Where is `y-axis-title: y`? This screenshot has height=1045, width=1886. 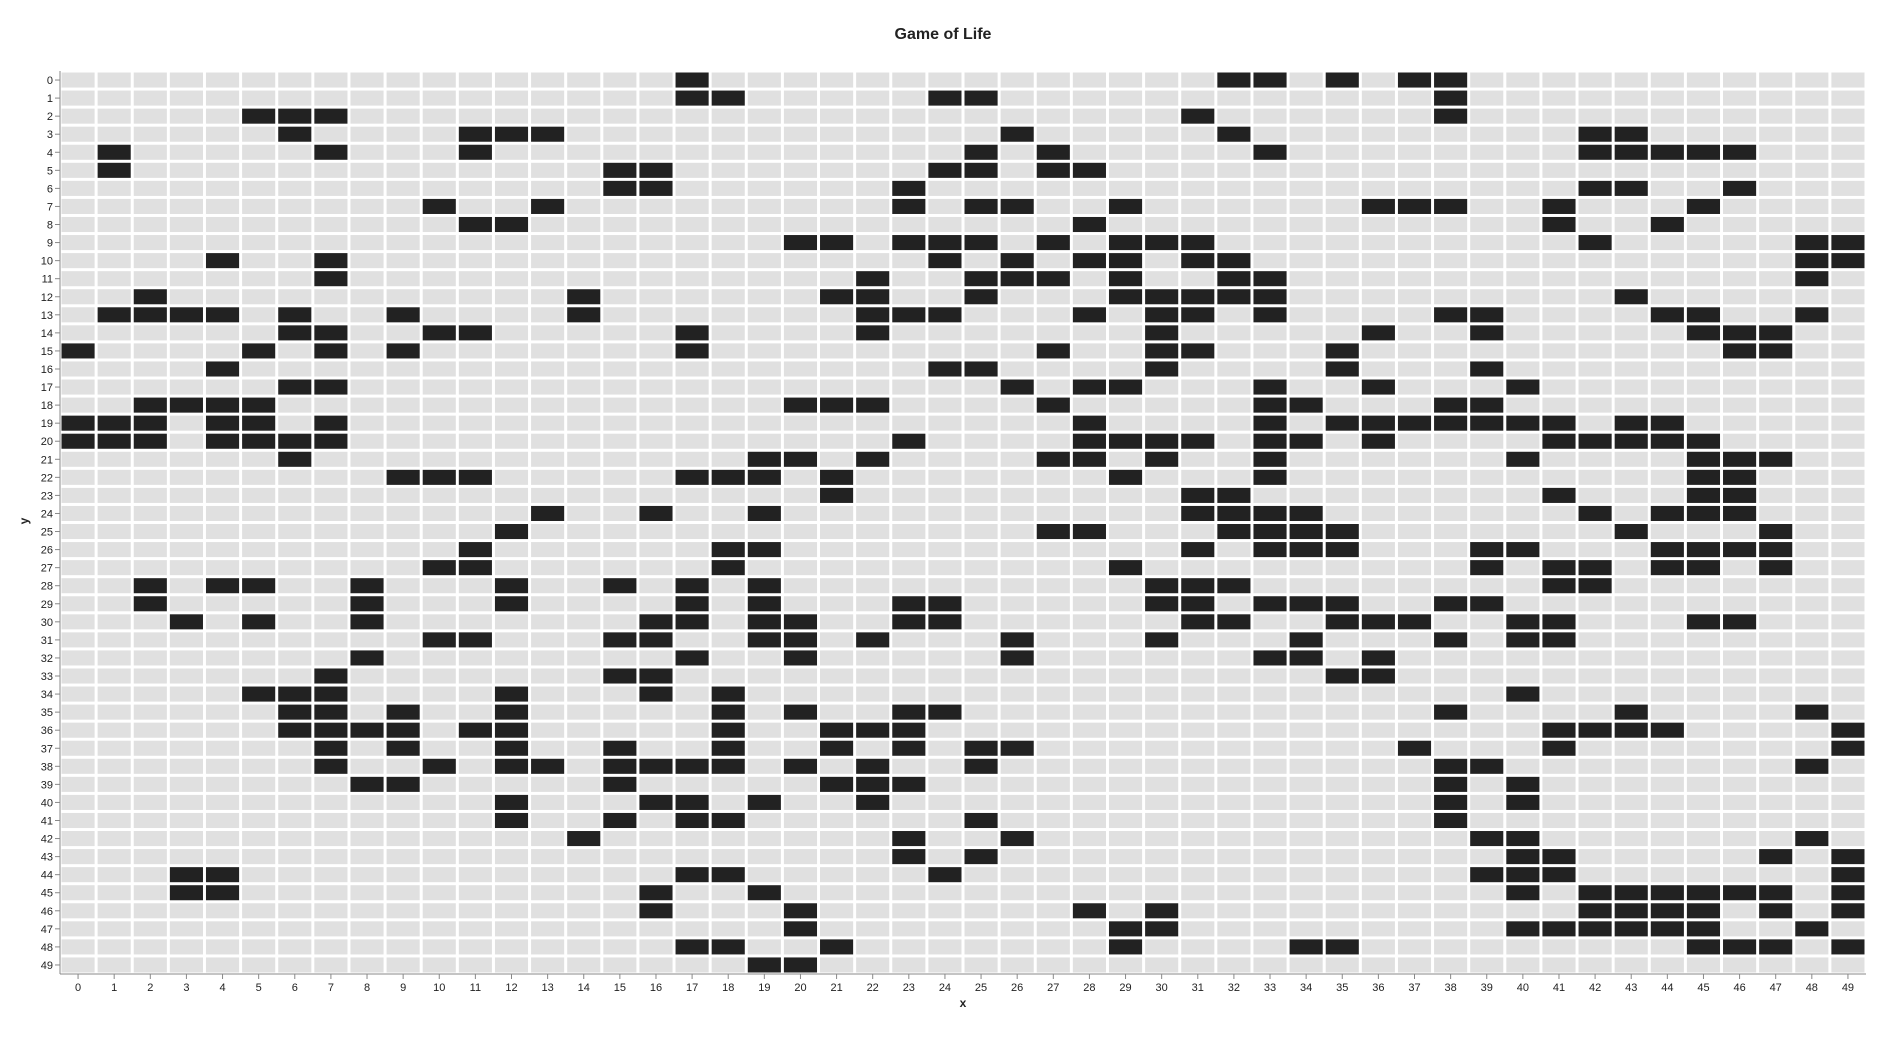 y-axis-title: y is located at coordinates (24, 520).